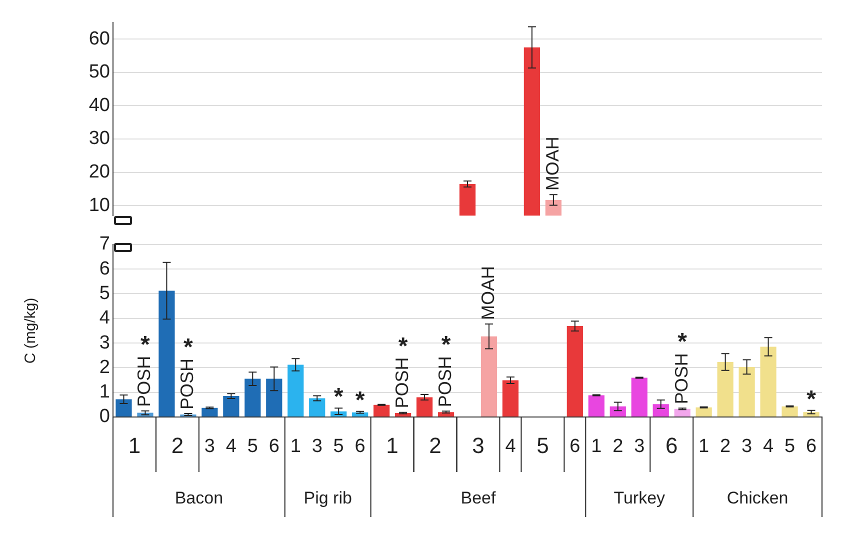 Image resolution: width=842 pixels, height=533 pixels. I want to click on y-tick-label: 0, so click(104, 417).